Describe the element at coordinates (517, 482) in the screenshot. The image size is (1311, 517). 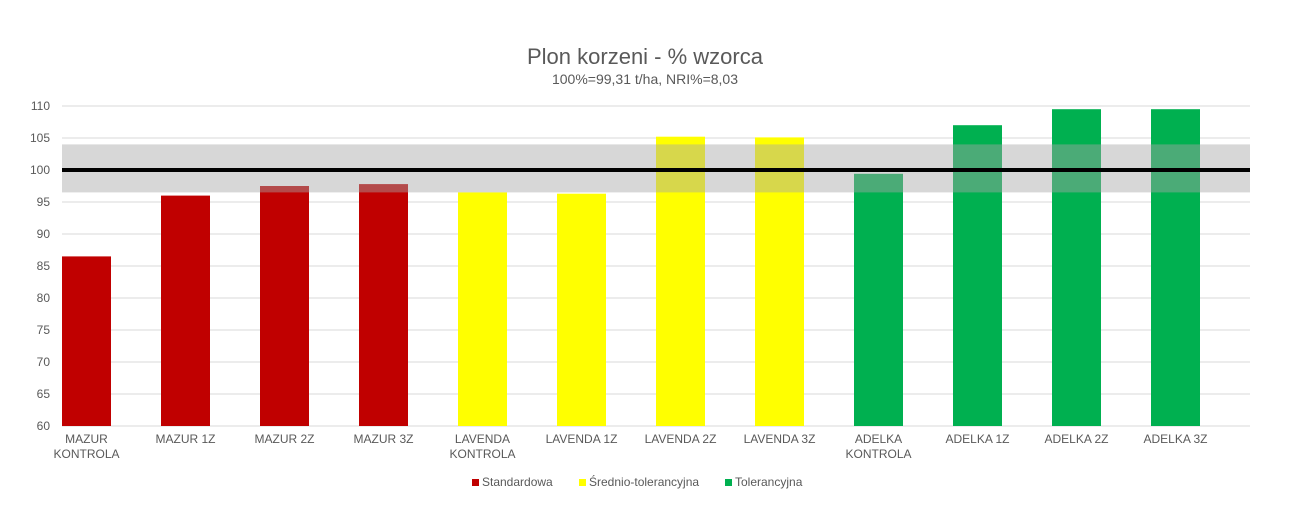
I see `legend-label: Standardowa` at that location.